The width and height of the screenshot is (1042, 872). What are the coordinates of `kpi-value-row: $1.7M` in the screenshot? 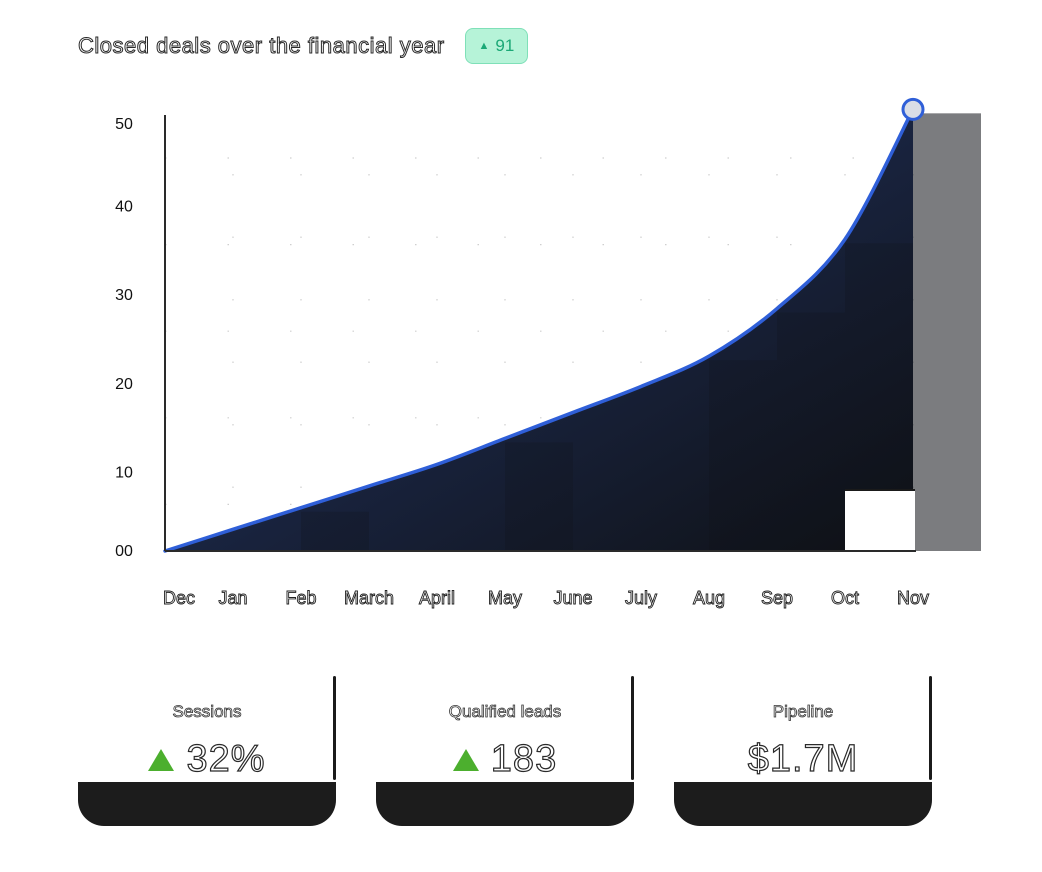 It's located at (803, 759).